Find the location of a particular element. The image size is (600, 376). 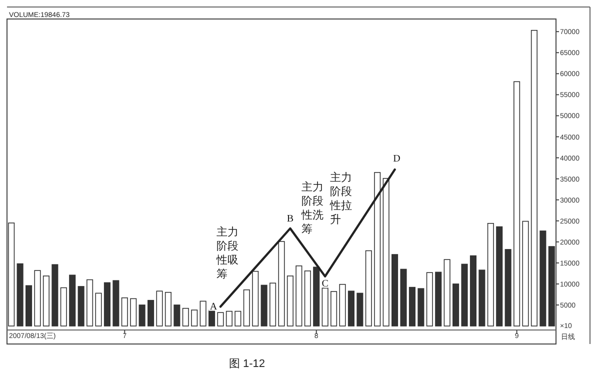

annotation: D is located at coordinates (396, 159).